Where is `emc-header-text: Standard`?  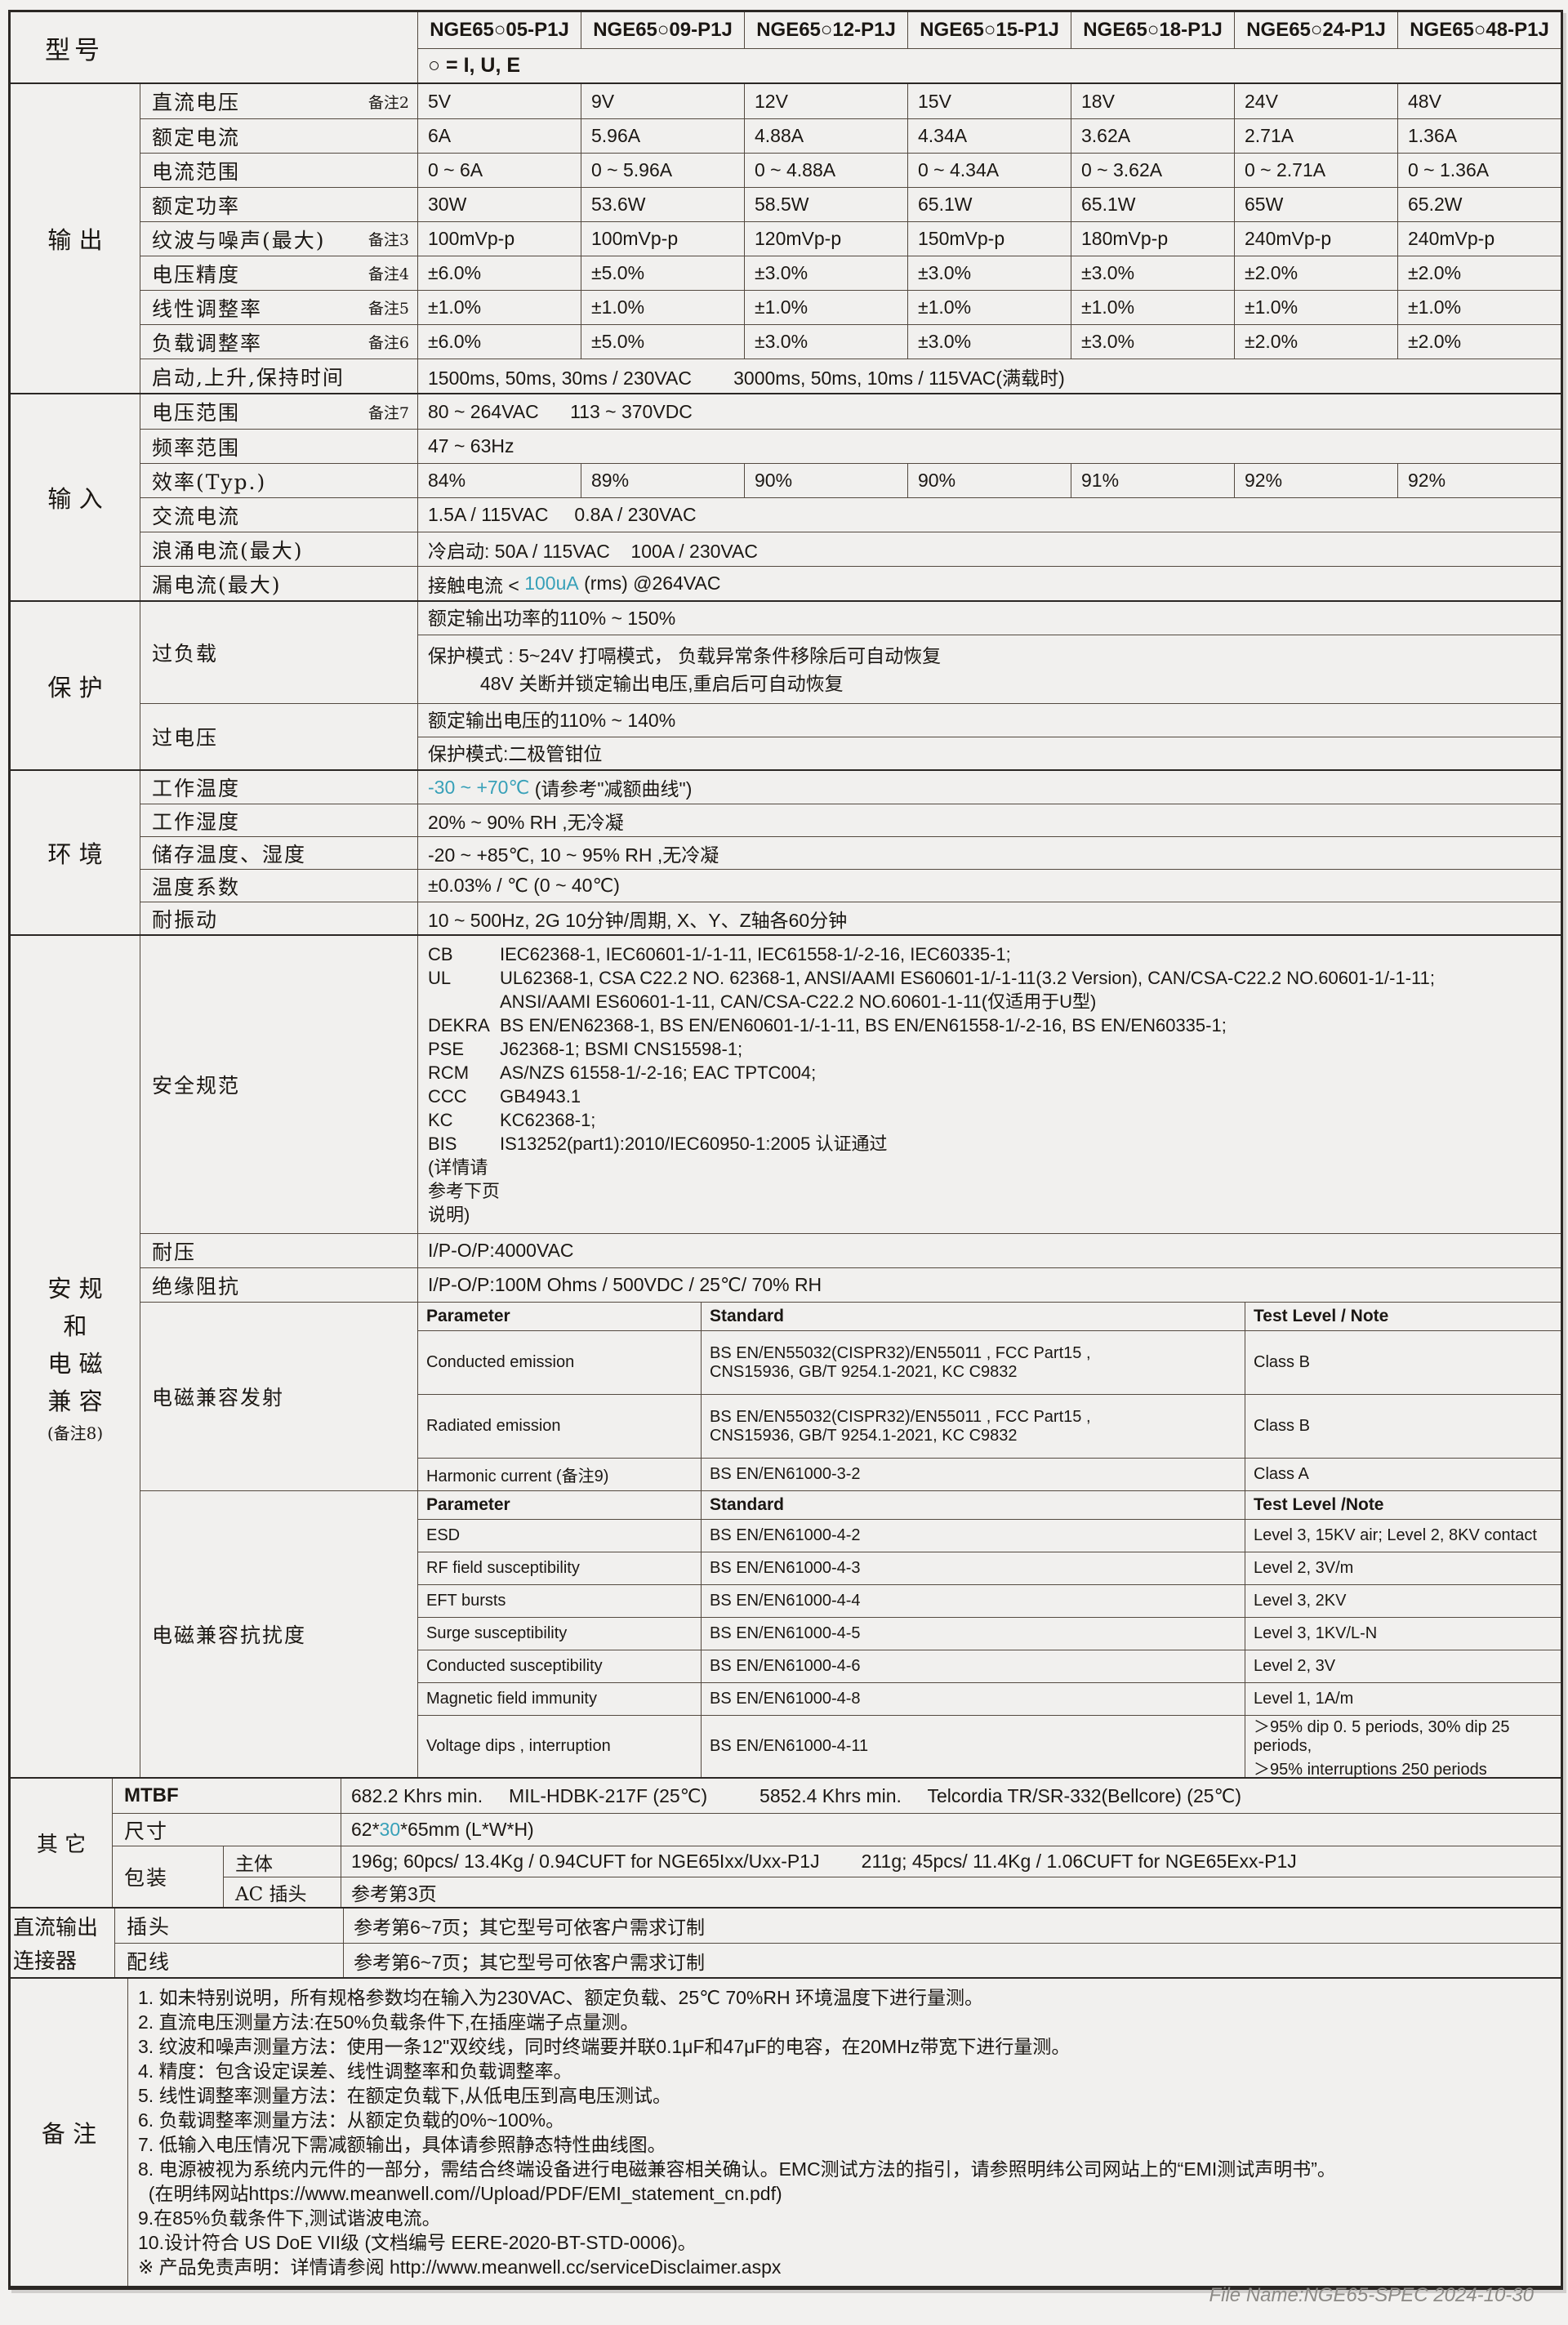 emc-header-text: Standard is located at coordinates (747, 1505).